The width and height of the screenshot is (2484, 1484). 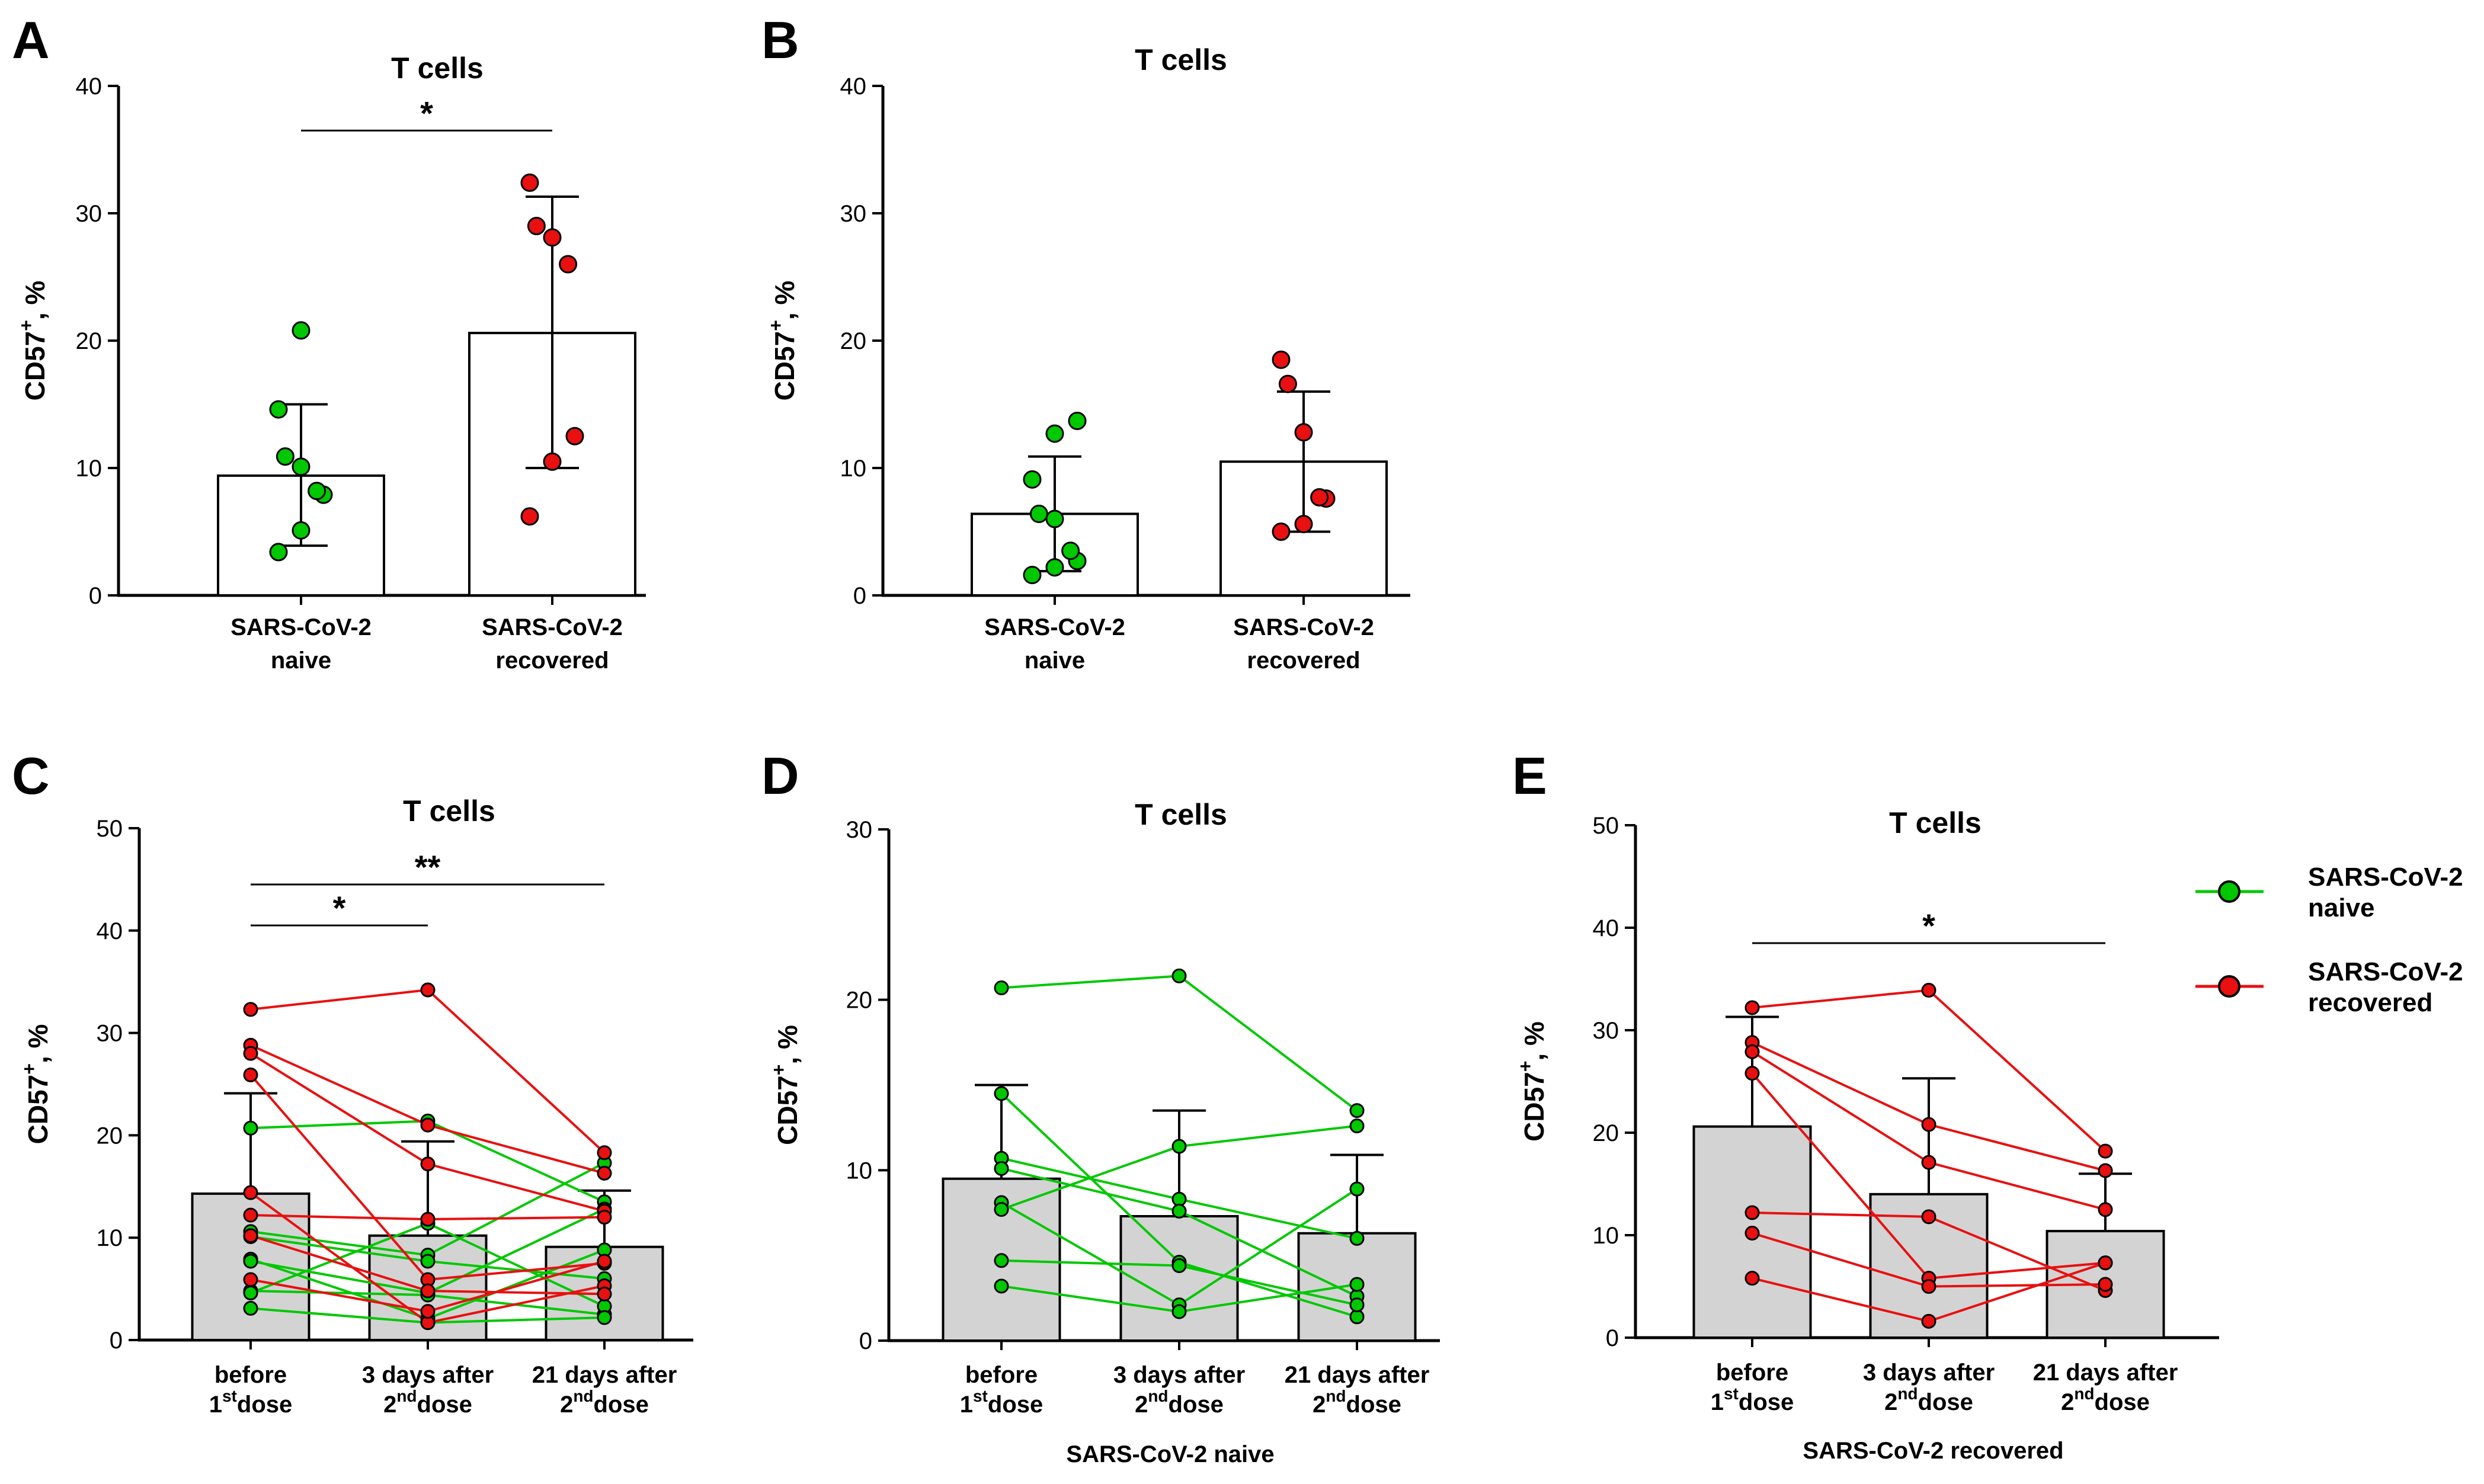 I want to click on paired-line, so click(x=1179, y=1043).